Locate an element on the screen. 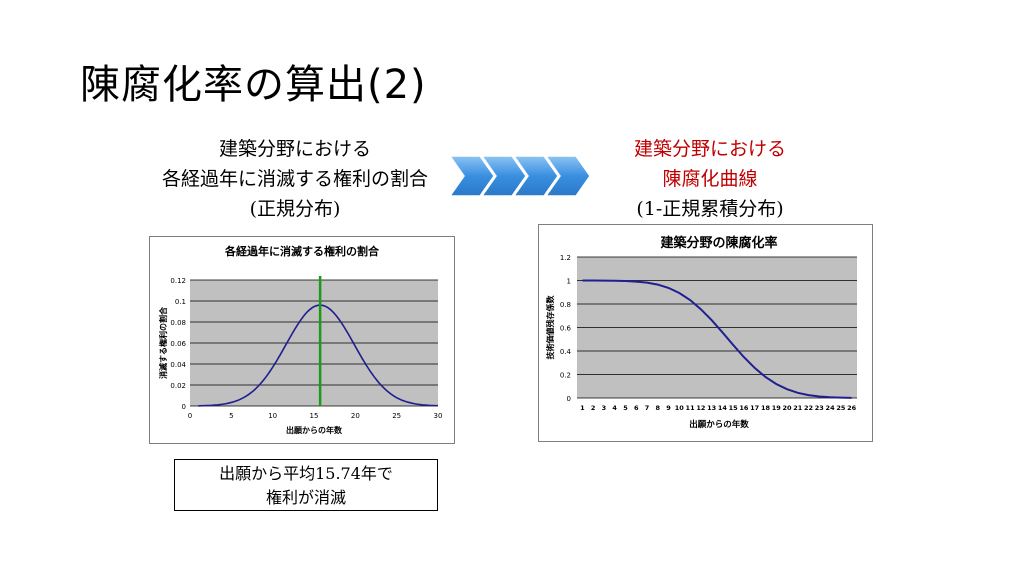  chart1-y-tick-label: 0.08 is located at coordinates (178, 323).